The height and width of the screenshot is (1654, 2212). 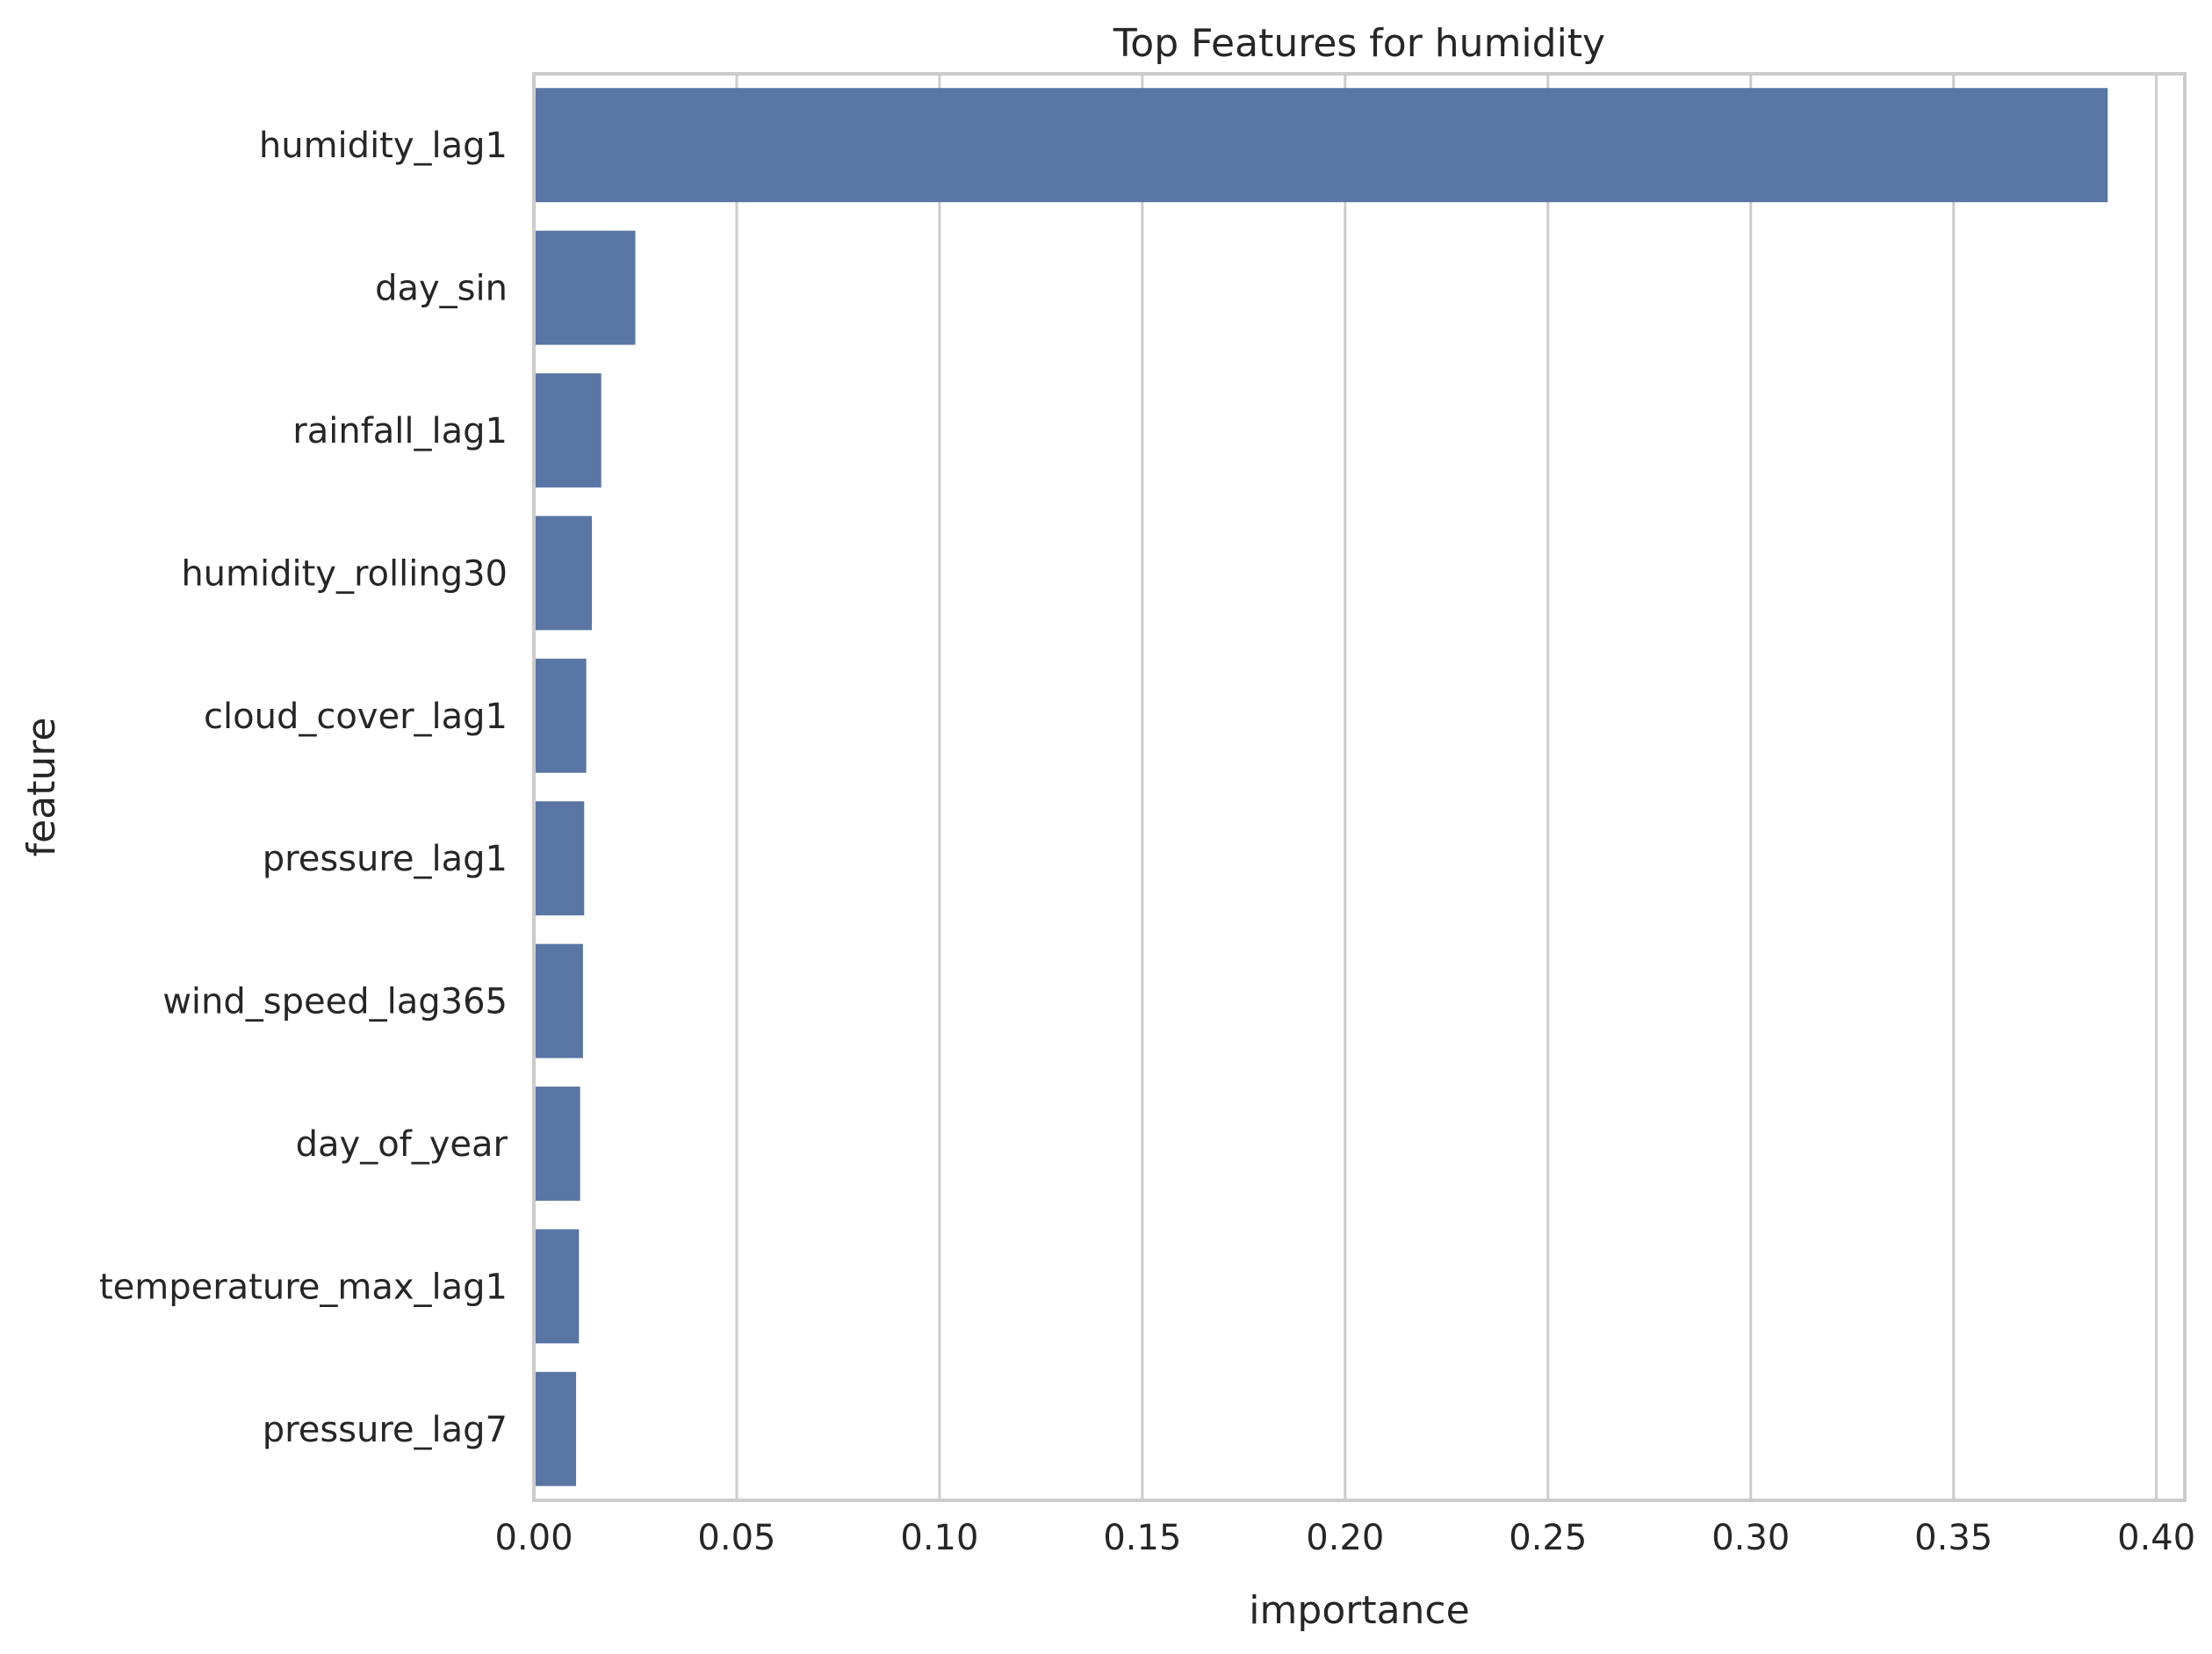 I want to click on x-tick-labels: 0.00 0.05 0.10 0.15 0.20 0.25 0.30 0.35 0.40, so click(x=1344, y=1538).